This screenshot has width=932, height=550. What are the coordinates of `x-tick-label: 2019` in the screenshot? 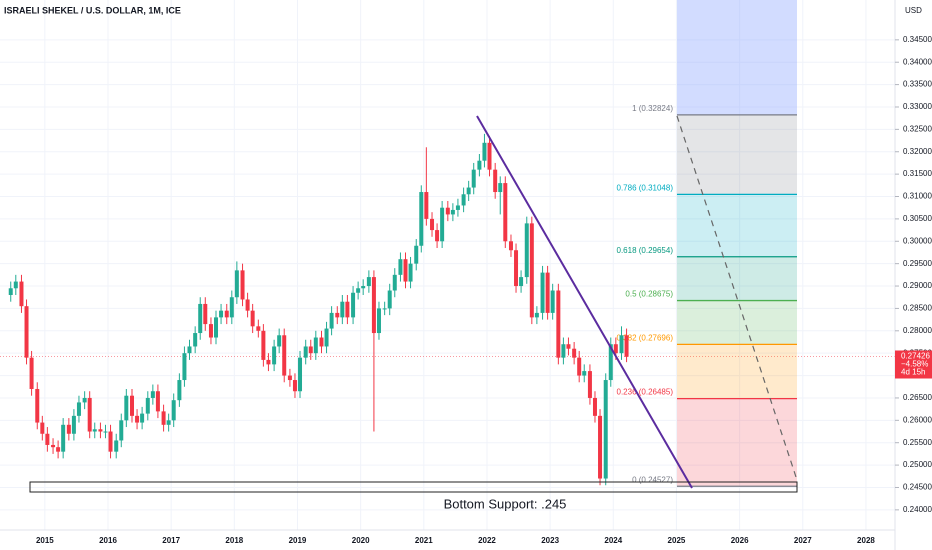 It's located at (298, 540).